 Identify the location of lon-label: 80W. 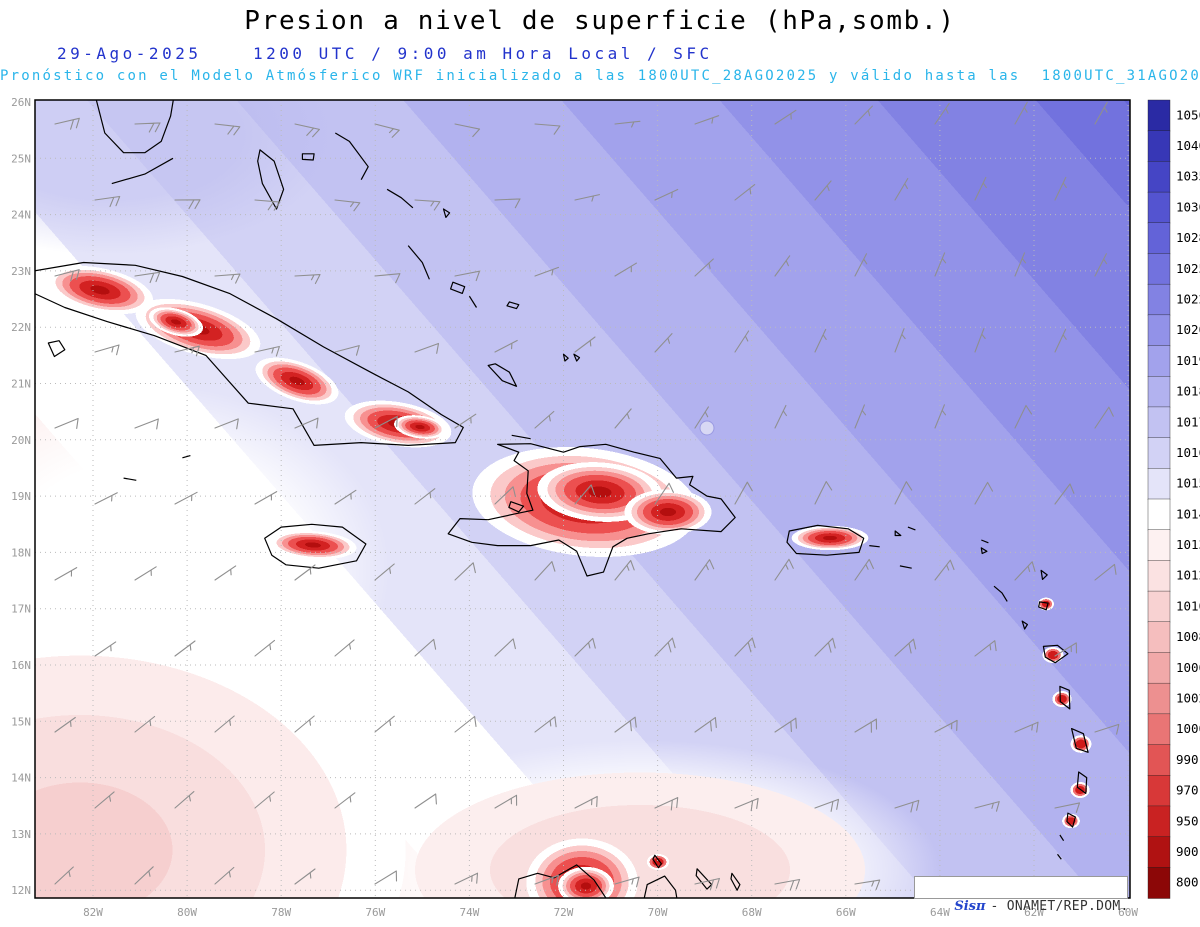
(187, 912).